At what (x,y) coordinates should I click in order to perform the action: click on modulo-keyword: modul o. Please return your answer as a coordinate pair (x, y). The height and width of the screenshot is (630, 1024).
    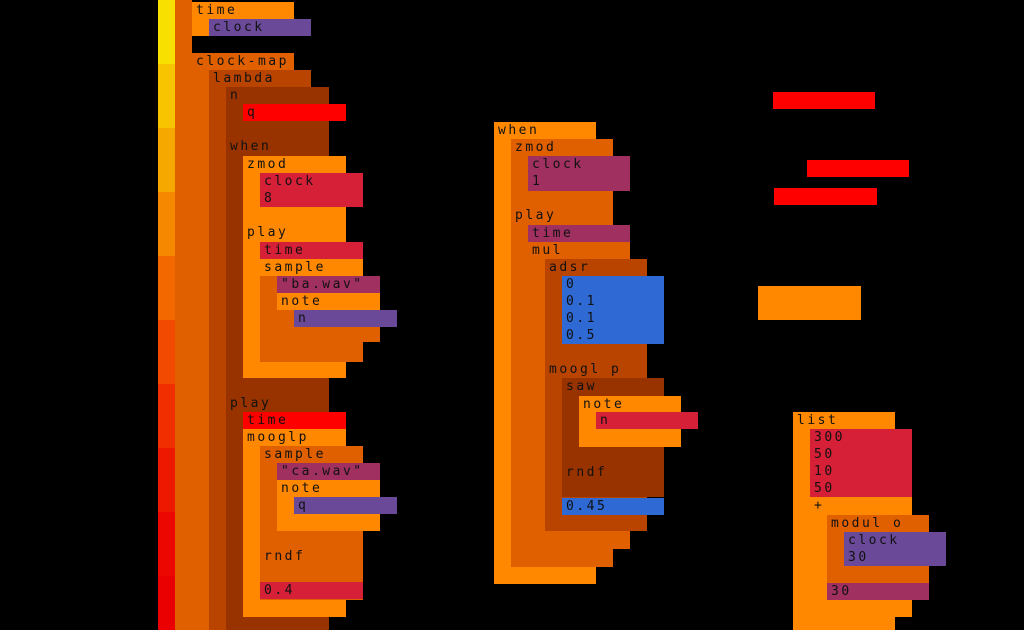
    Looking at the image, I should click on (867, 523).